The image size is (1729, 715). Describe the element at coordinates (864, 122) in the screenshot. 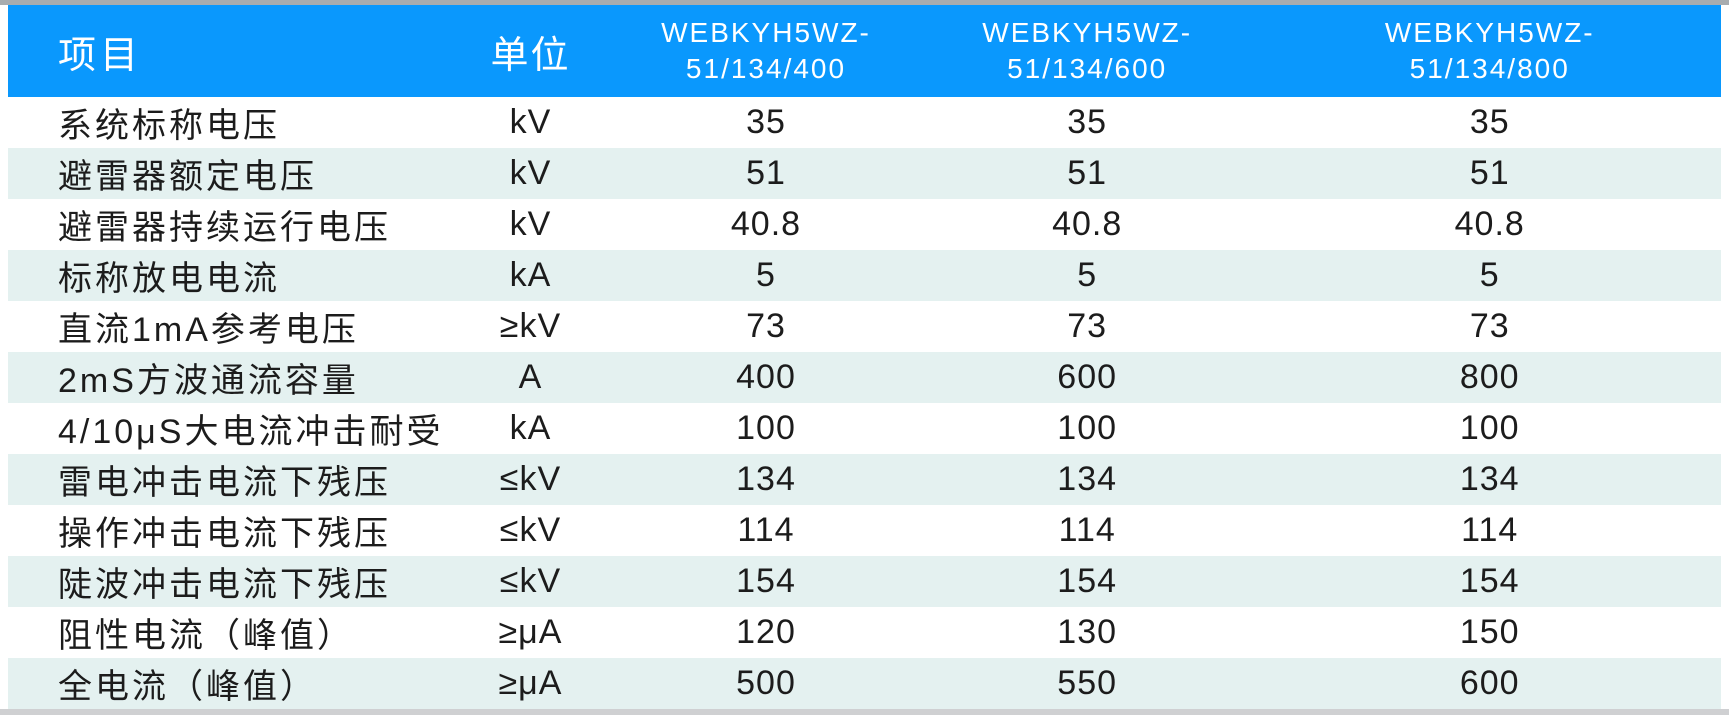

I see `table-row: 系统标称电压 kV 35 35 35` at that location.